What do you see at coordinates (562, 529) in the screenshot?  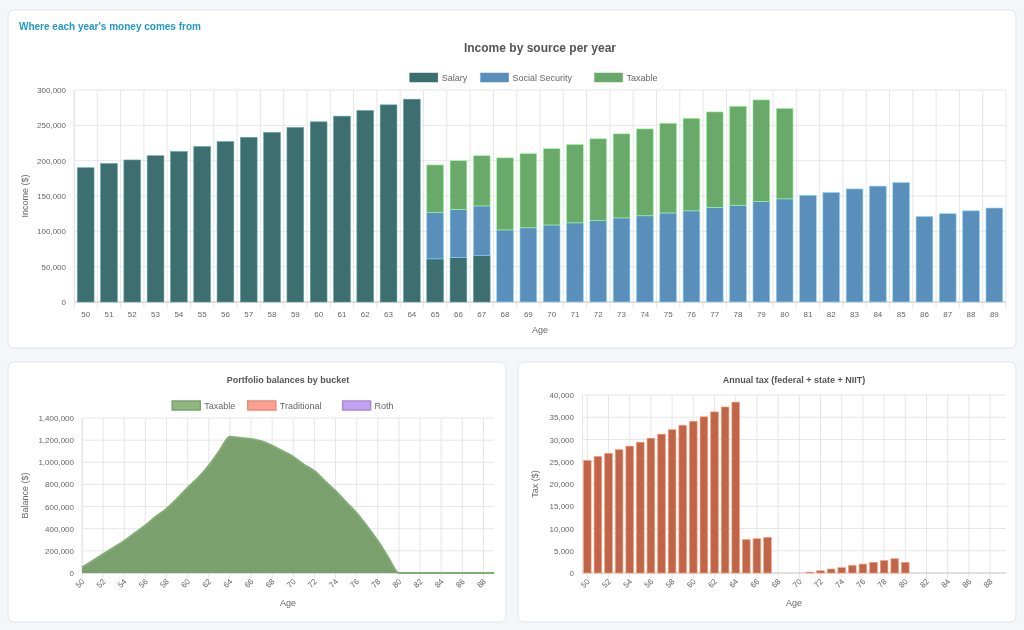 I see `y-tick-label: 10,000` at bounding box center [562, 529].